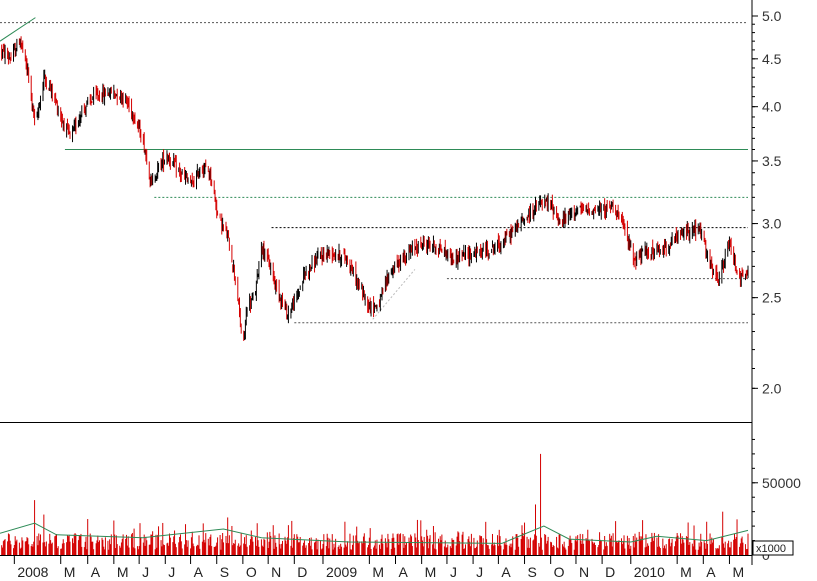 This screenshot has height=581, width=817. Describe the element at coordinates (781, 483) in the screenshot. I see `volume-tick-label: 50000` at that location.